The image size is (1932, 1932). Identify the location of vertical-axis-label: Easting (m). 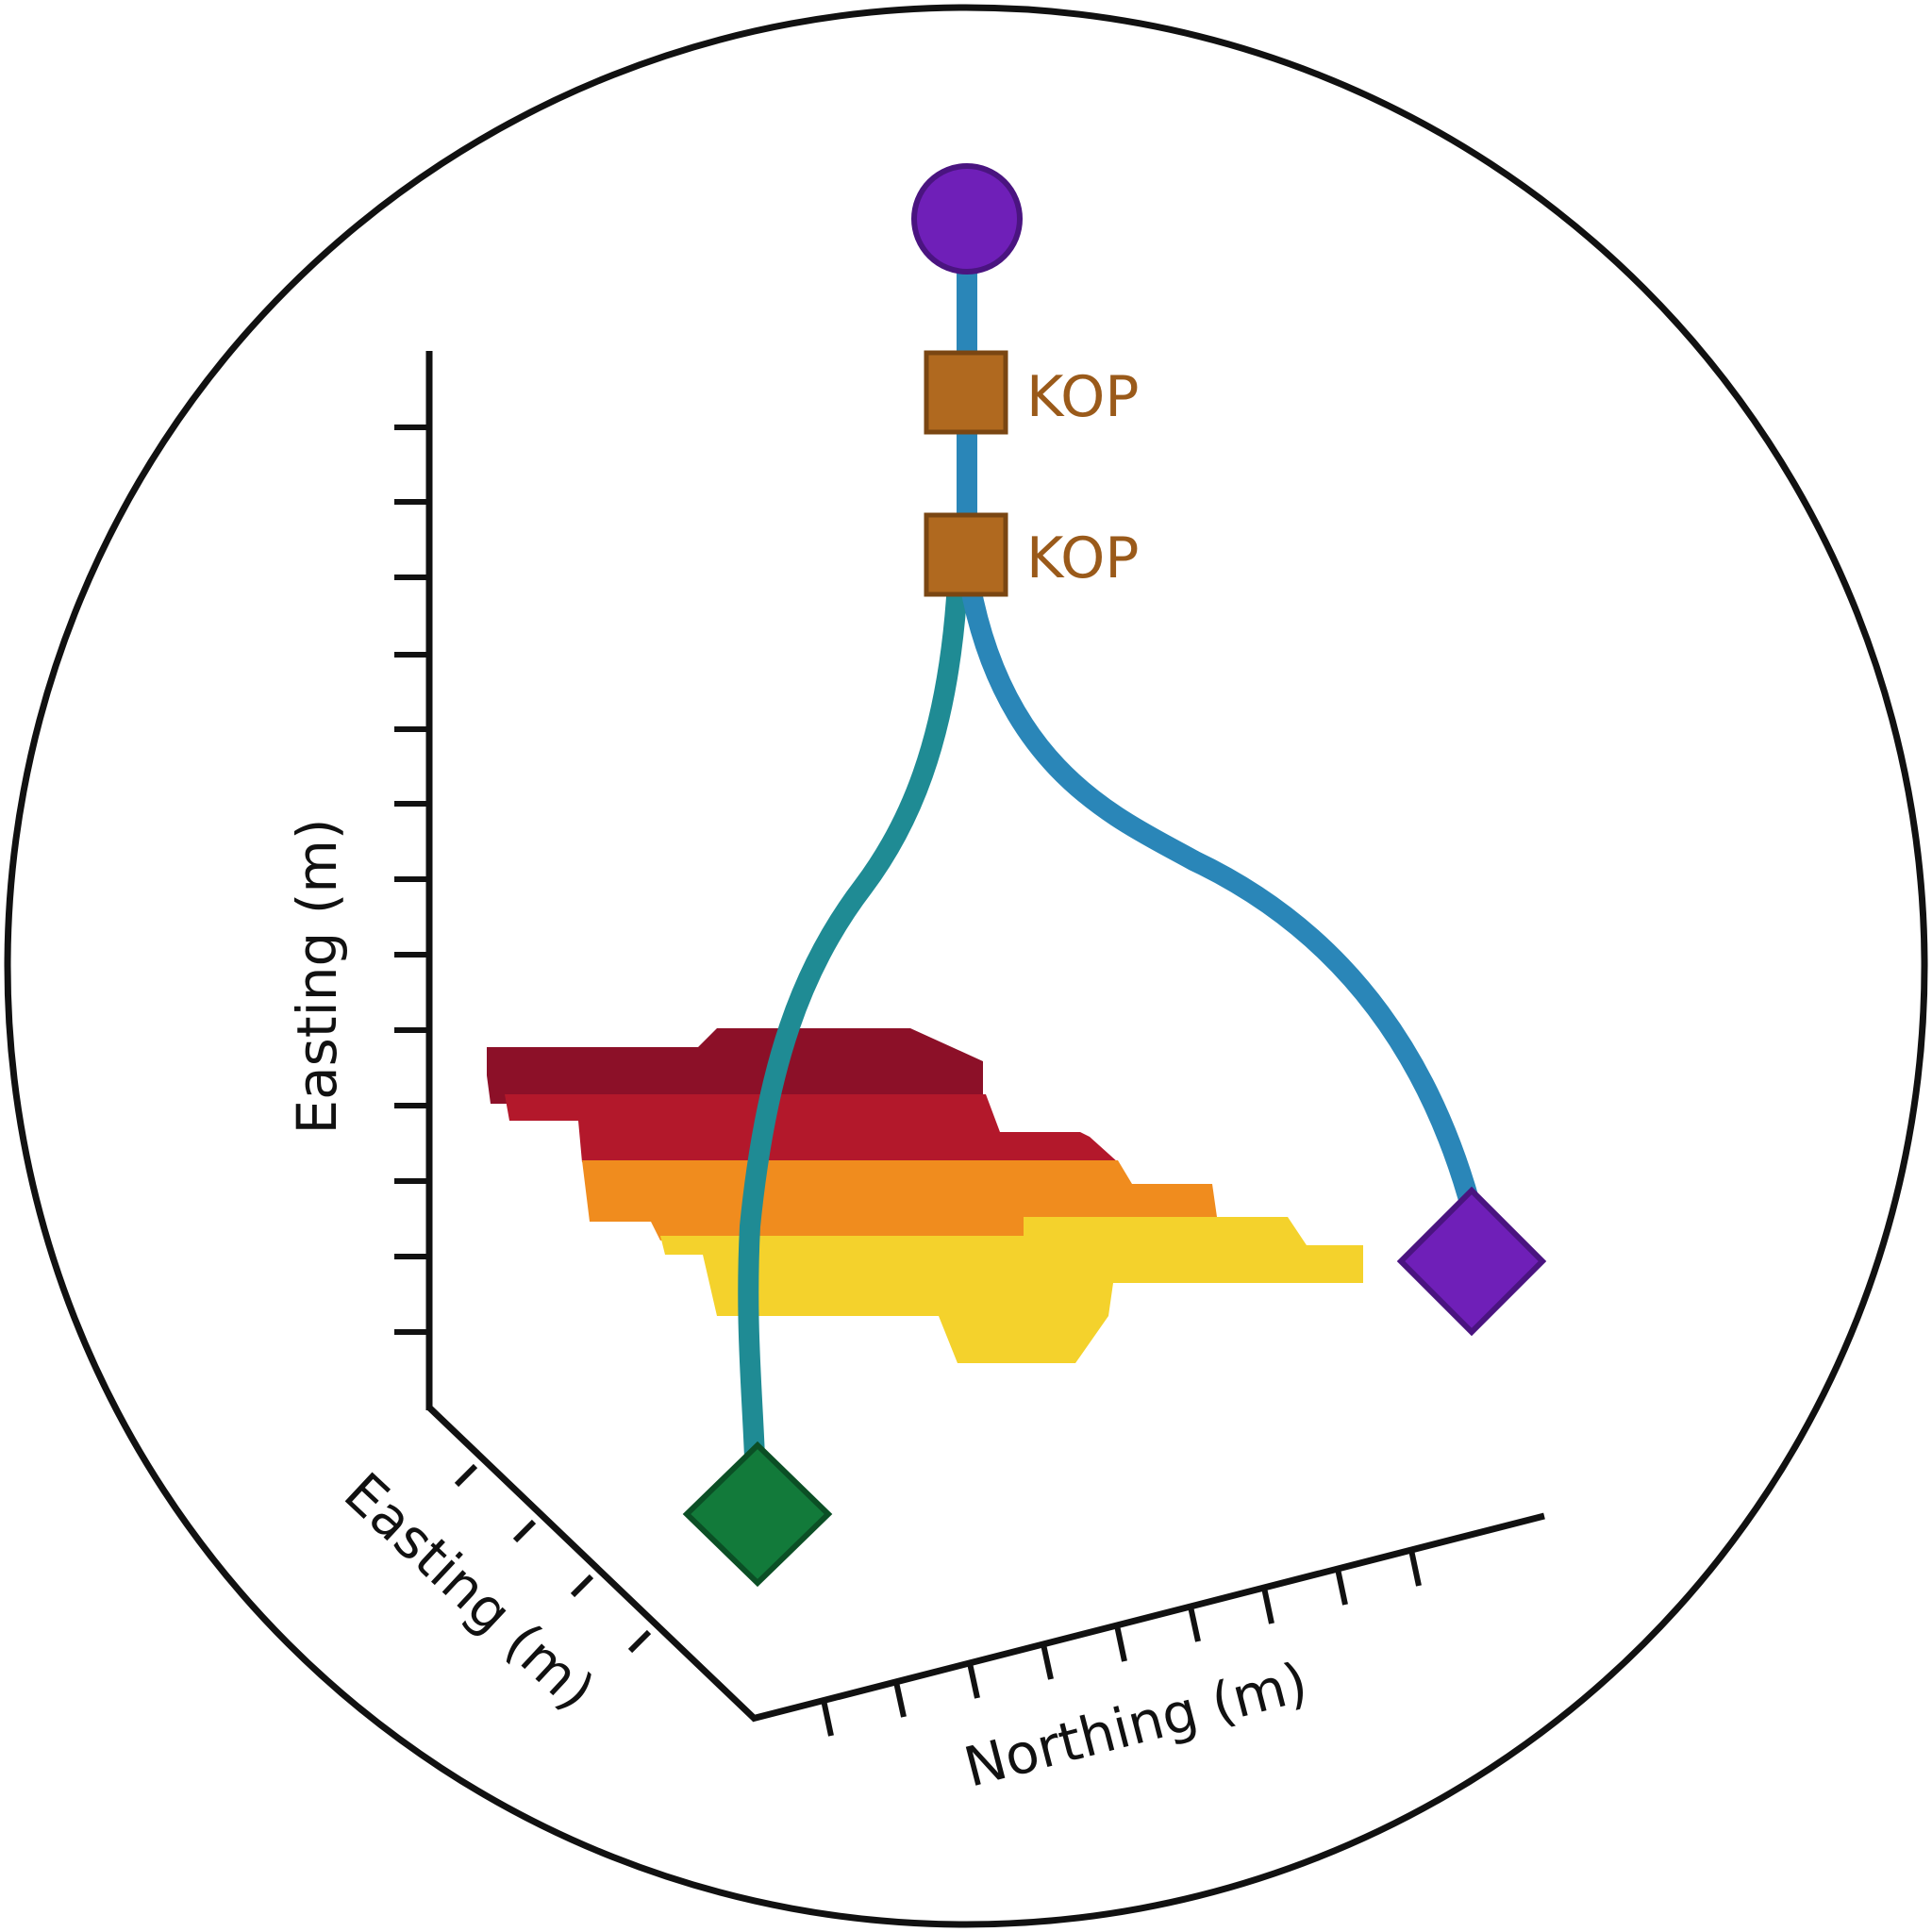
(317, 976).